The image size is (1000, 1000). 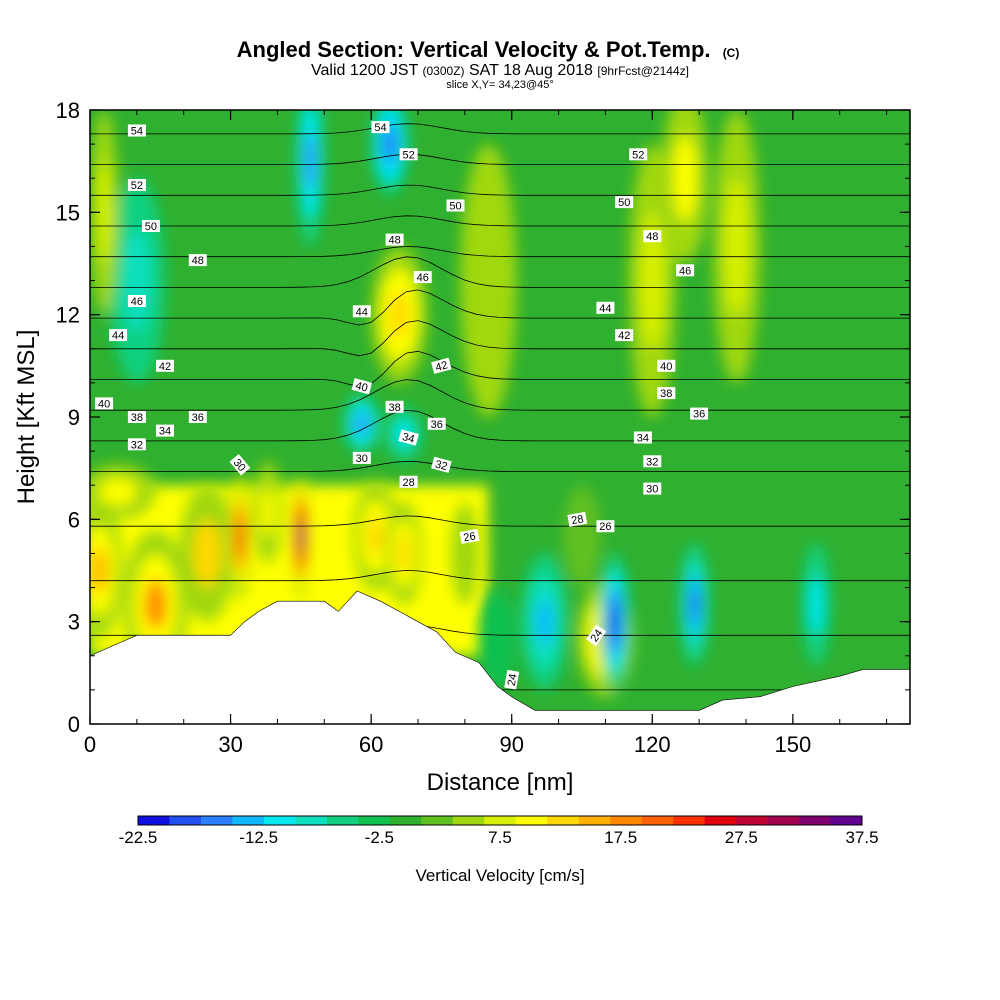 What do you see at coordinates (68, 315) in the screenshot?
I see `y-tick-label: 12` at bounding box center [68, 315].